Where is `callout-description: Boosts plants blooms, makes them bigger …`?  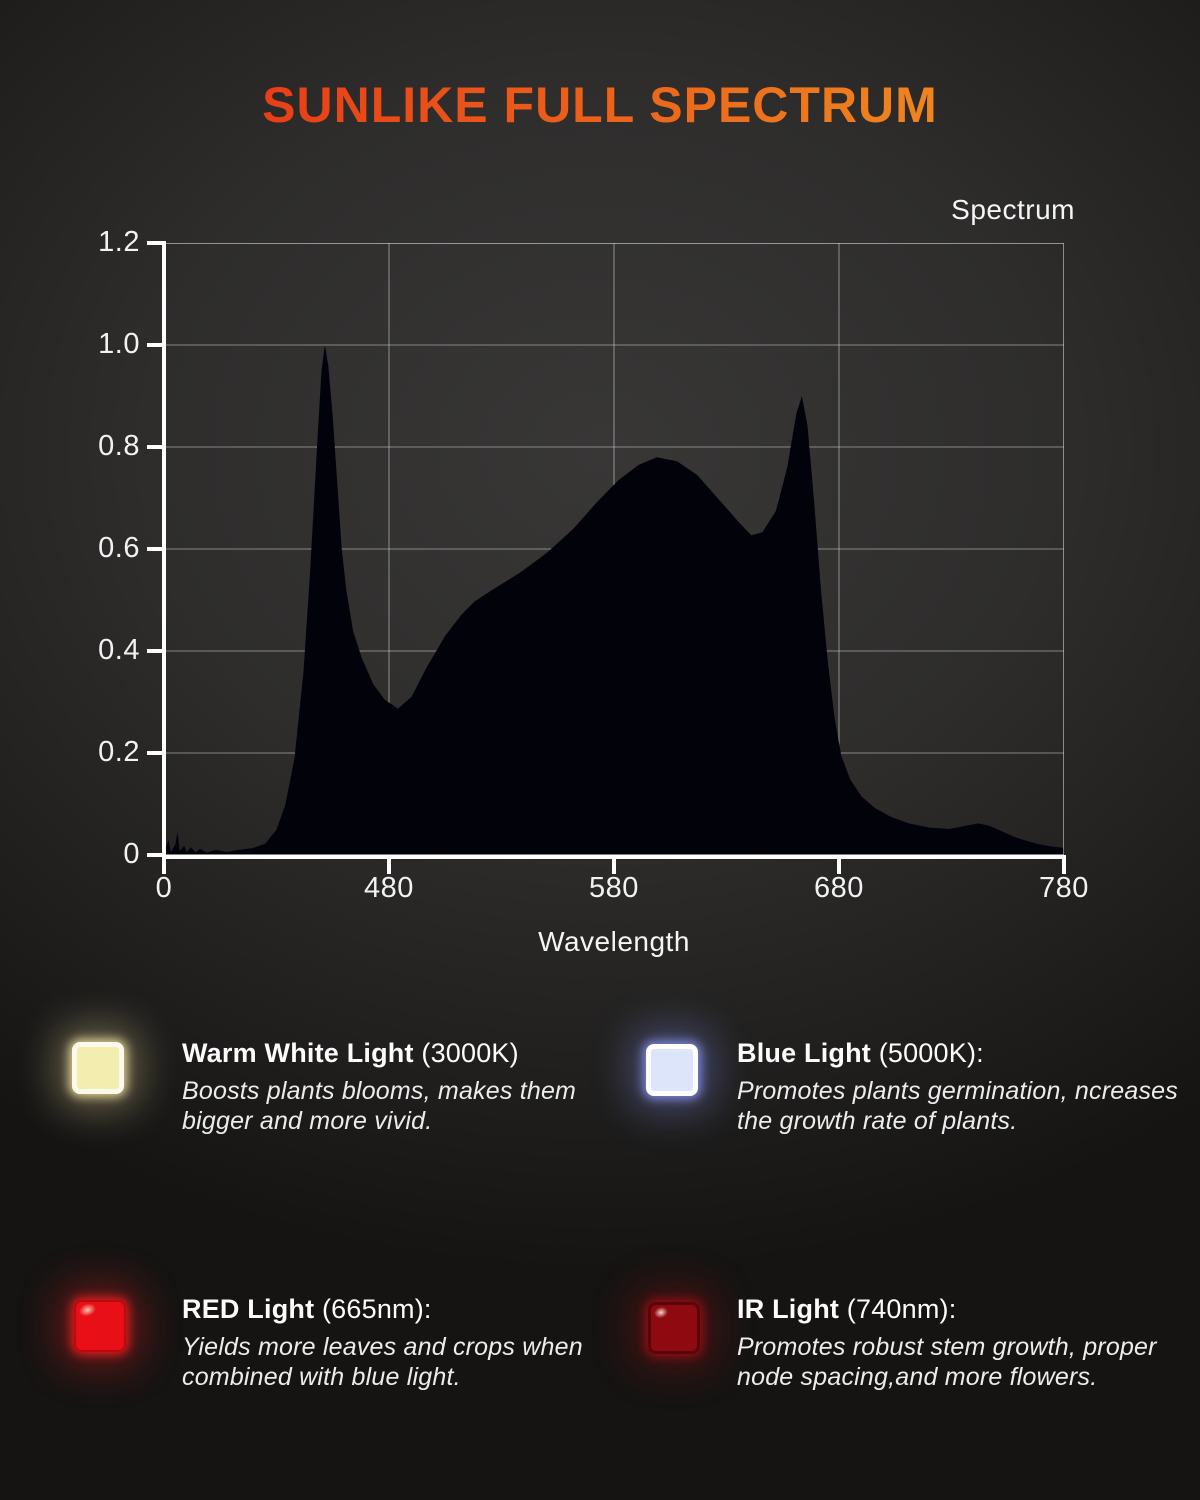
callout-description: Boosts plants blooms, makes them bigger … is located at coordinates (379, 1106).